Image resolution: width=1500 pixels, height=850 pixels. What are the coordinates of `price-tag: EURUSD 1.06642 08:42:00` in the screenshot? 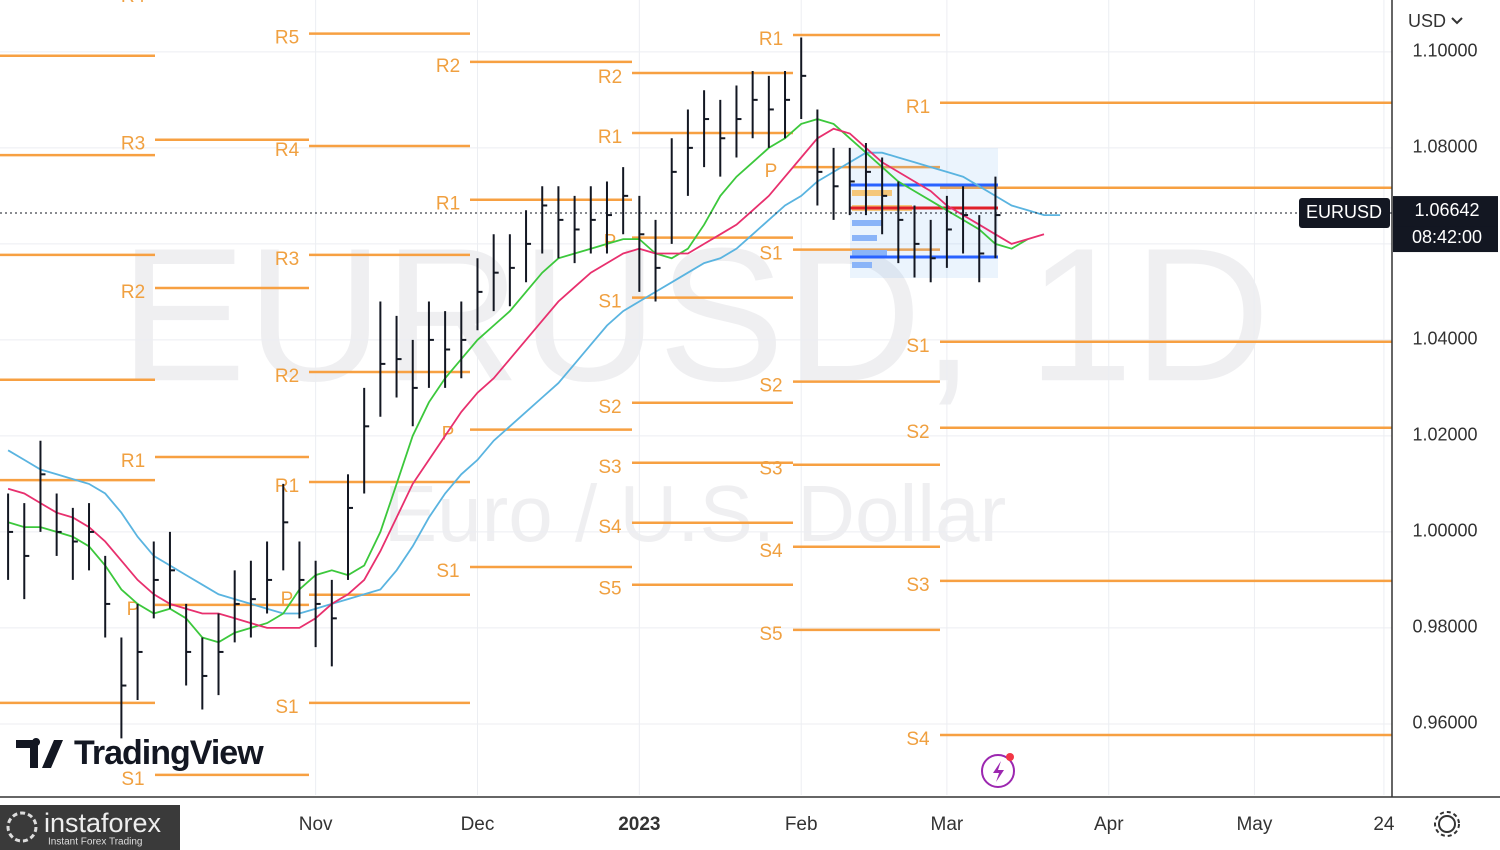 It's located at (749, 224).